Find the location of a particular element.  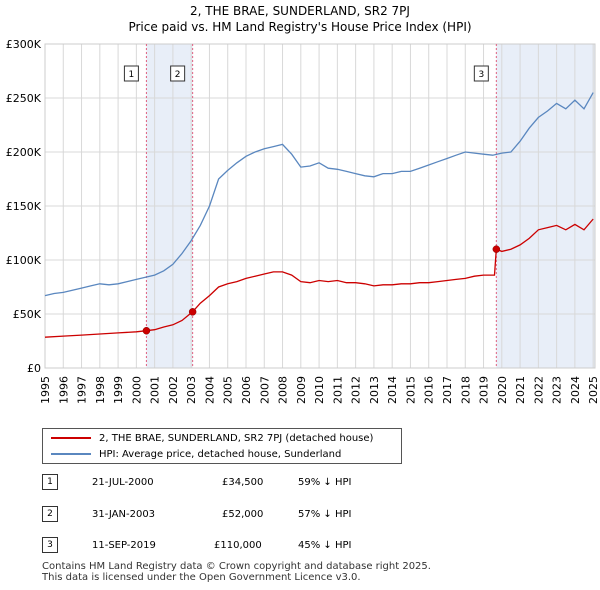

y-tick-label: £150K is located at coordinates (24, 206).